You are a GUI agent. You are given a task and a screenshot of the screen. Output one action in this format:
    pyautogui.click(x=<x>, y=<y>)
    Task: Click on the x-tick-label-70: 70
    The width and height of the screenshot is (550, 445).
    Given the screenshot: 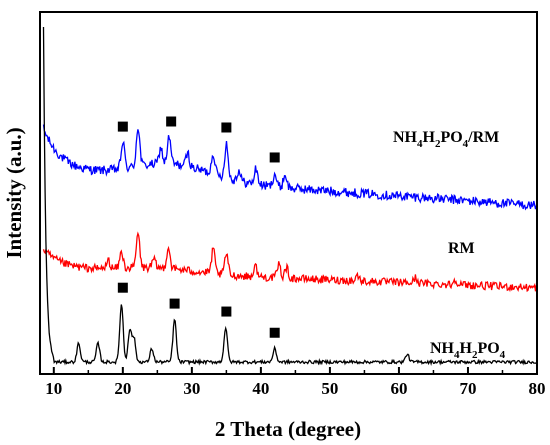 What is the action you would take?
    pyautogui.click(x=467, y=388)
    